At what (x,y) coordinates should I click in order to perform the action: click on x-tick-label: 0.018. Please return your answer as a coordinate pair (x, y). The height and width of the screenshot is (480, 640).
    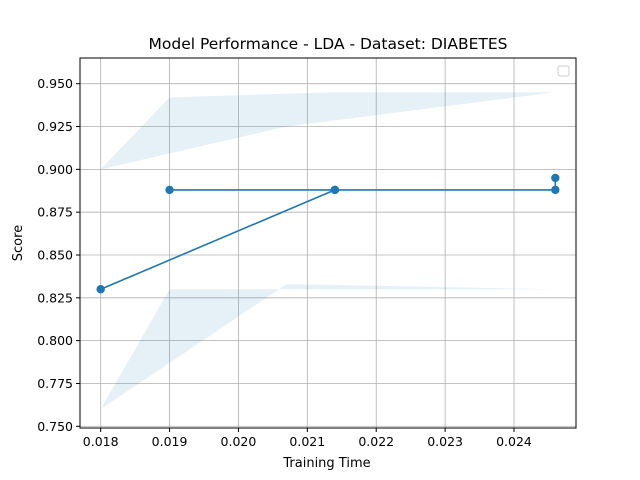
    Looking at the image, I should click on (101, 441).